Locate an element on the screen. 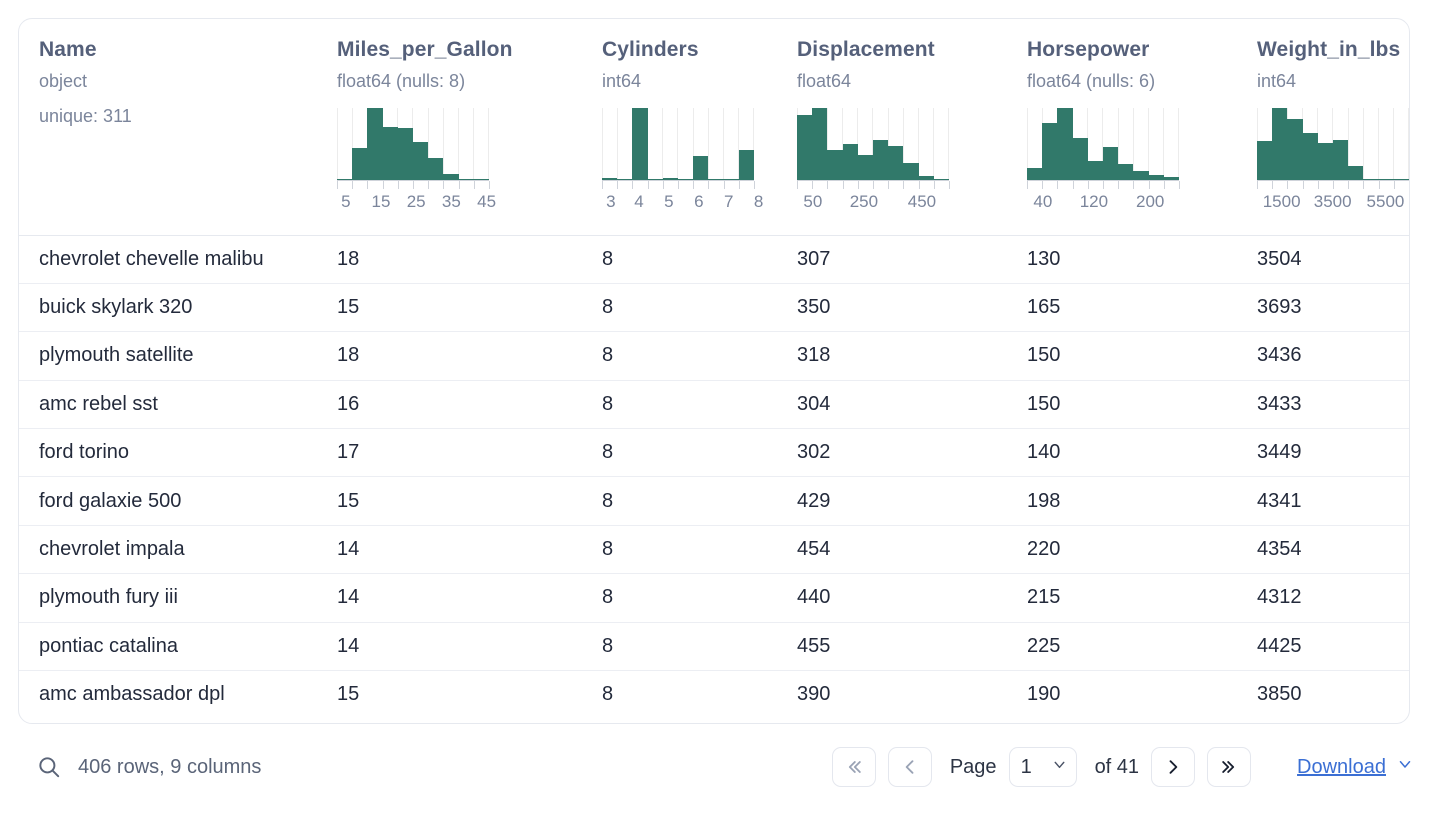  cell-hp: 165 is located at coordinates (1142, 308).